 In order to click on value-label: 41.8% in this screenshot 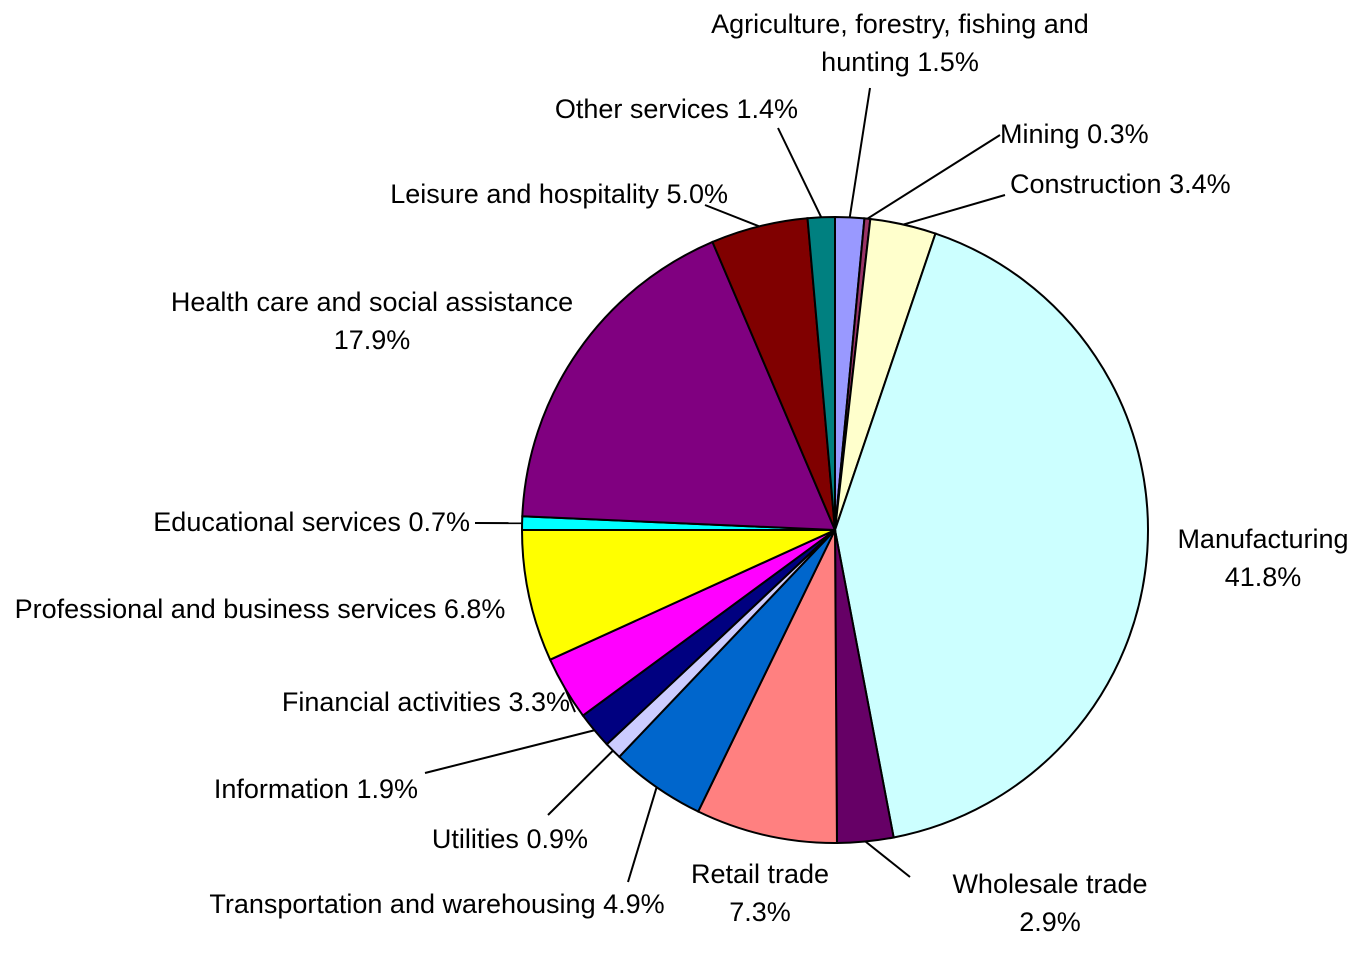, I will do `click(1263, 577)`.